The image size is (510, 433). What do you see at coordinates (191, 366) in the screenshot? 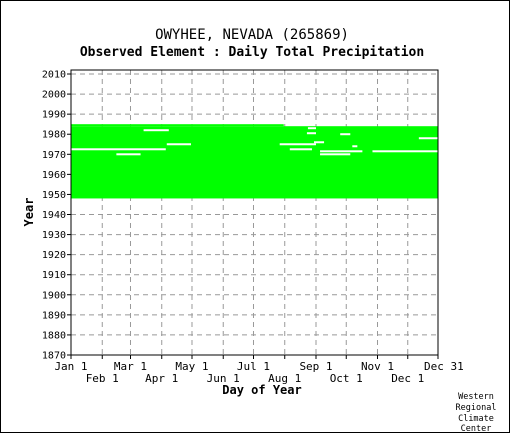
I see `x-tick-label-may-1: May 1` at bounding box center [191, 366].